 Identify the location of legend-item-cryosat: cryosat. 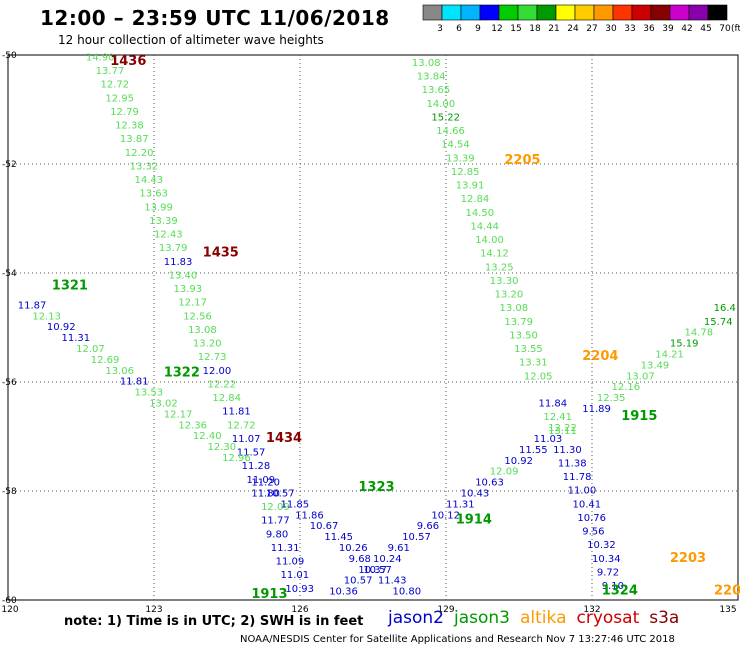
(608, 618).